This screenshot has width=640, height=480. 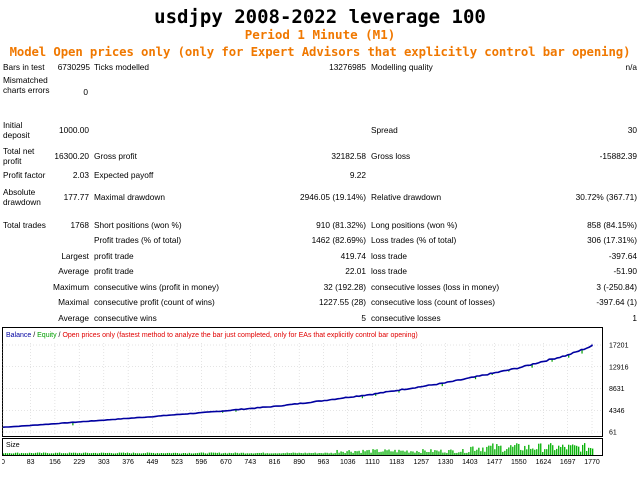 What do you see at coordinates (396, 462) in the screenshot?
I see `x-tick-label: 1183` at bounding box center [396, 462].